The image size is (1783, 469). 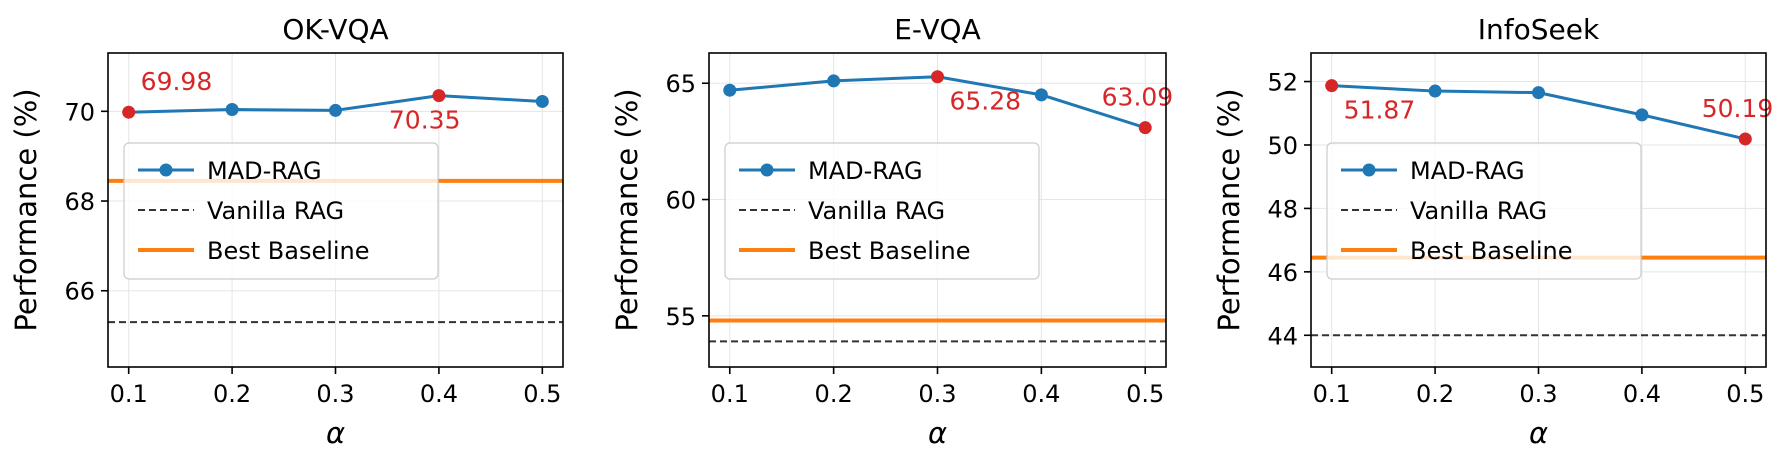 I want to click on y-tick-label: 60, so click(x=680, y=201).